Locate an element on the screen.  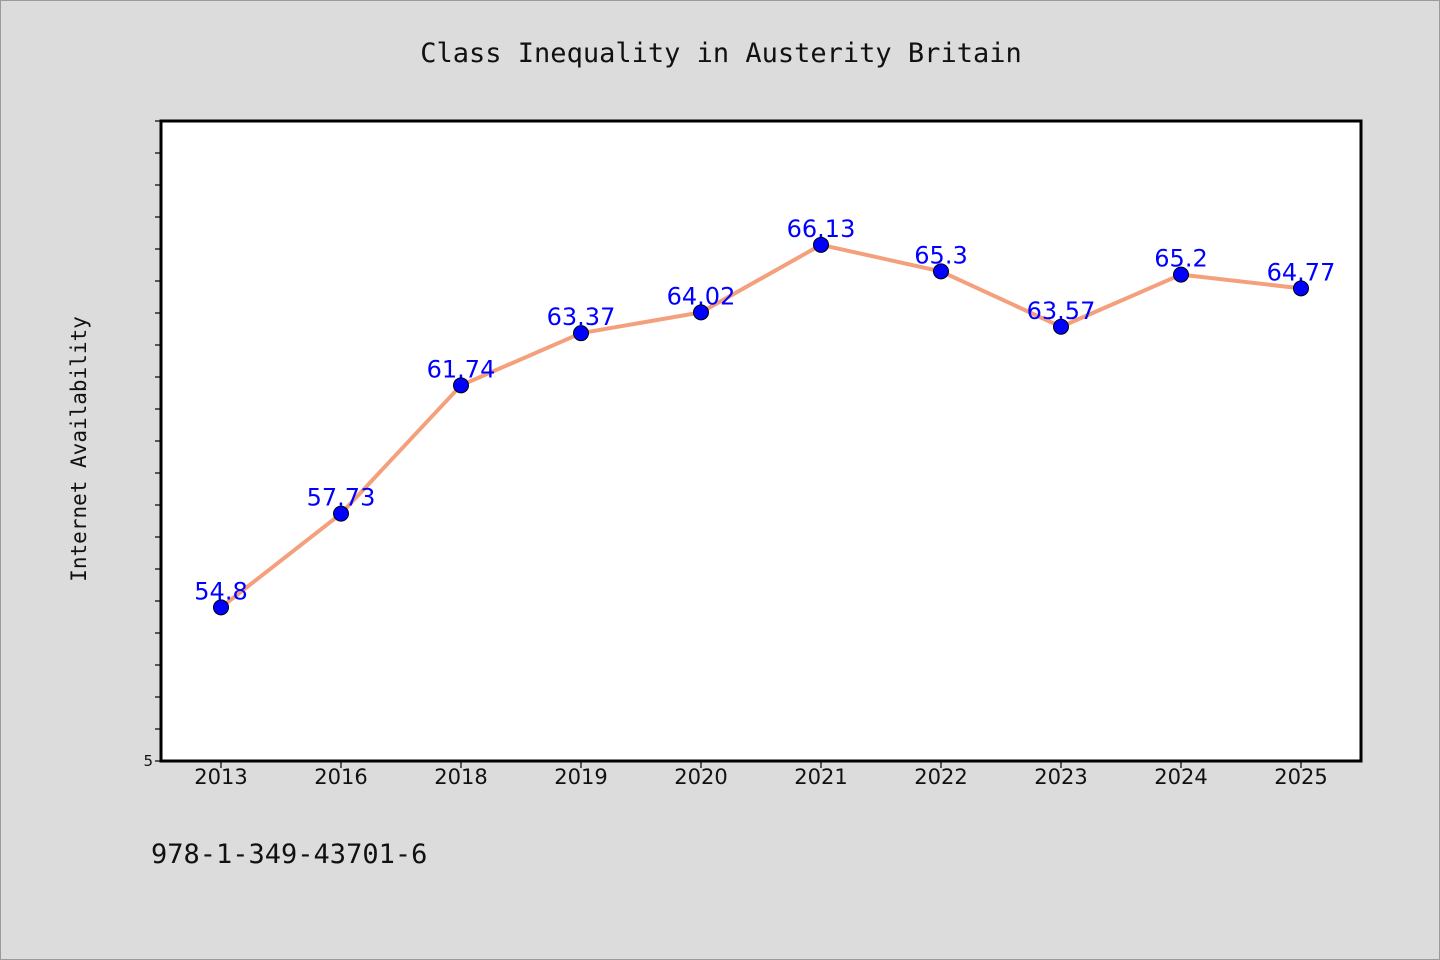
x-tick-label: 2024 is located at coordinates (1180, 777).